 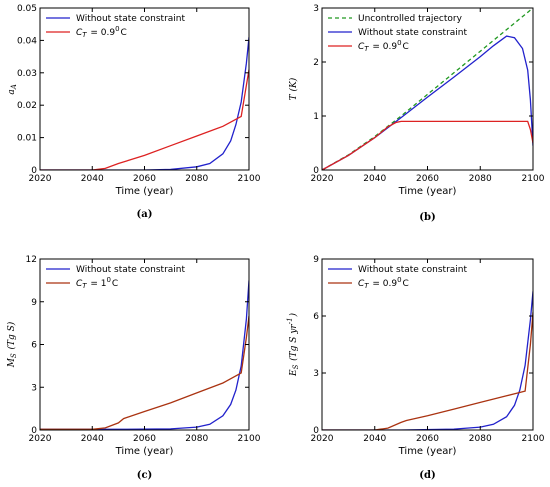 I want to click on y-tick-label: 0.05, so click(x=27, y=9).